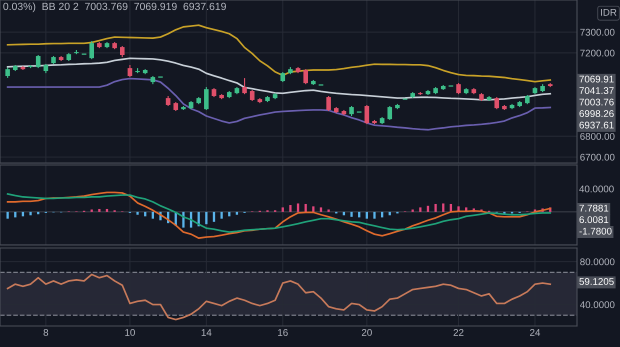 Image resolution: width=620 pixels, height=347 pixels. Describe the element at coordinates (114, 7) in the screenshot. I see `chart-title: 0.03%) BB 20 2 7003.769 7069.919 6937.619` at that location.